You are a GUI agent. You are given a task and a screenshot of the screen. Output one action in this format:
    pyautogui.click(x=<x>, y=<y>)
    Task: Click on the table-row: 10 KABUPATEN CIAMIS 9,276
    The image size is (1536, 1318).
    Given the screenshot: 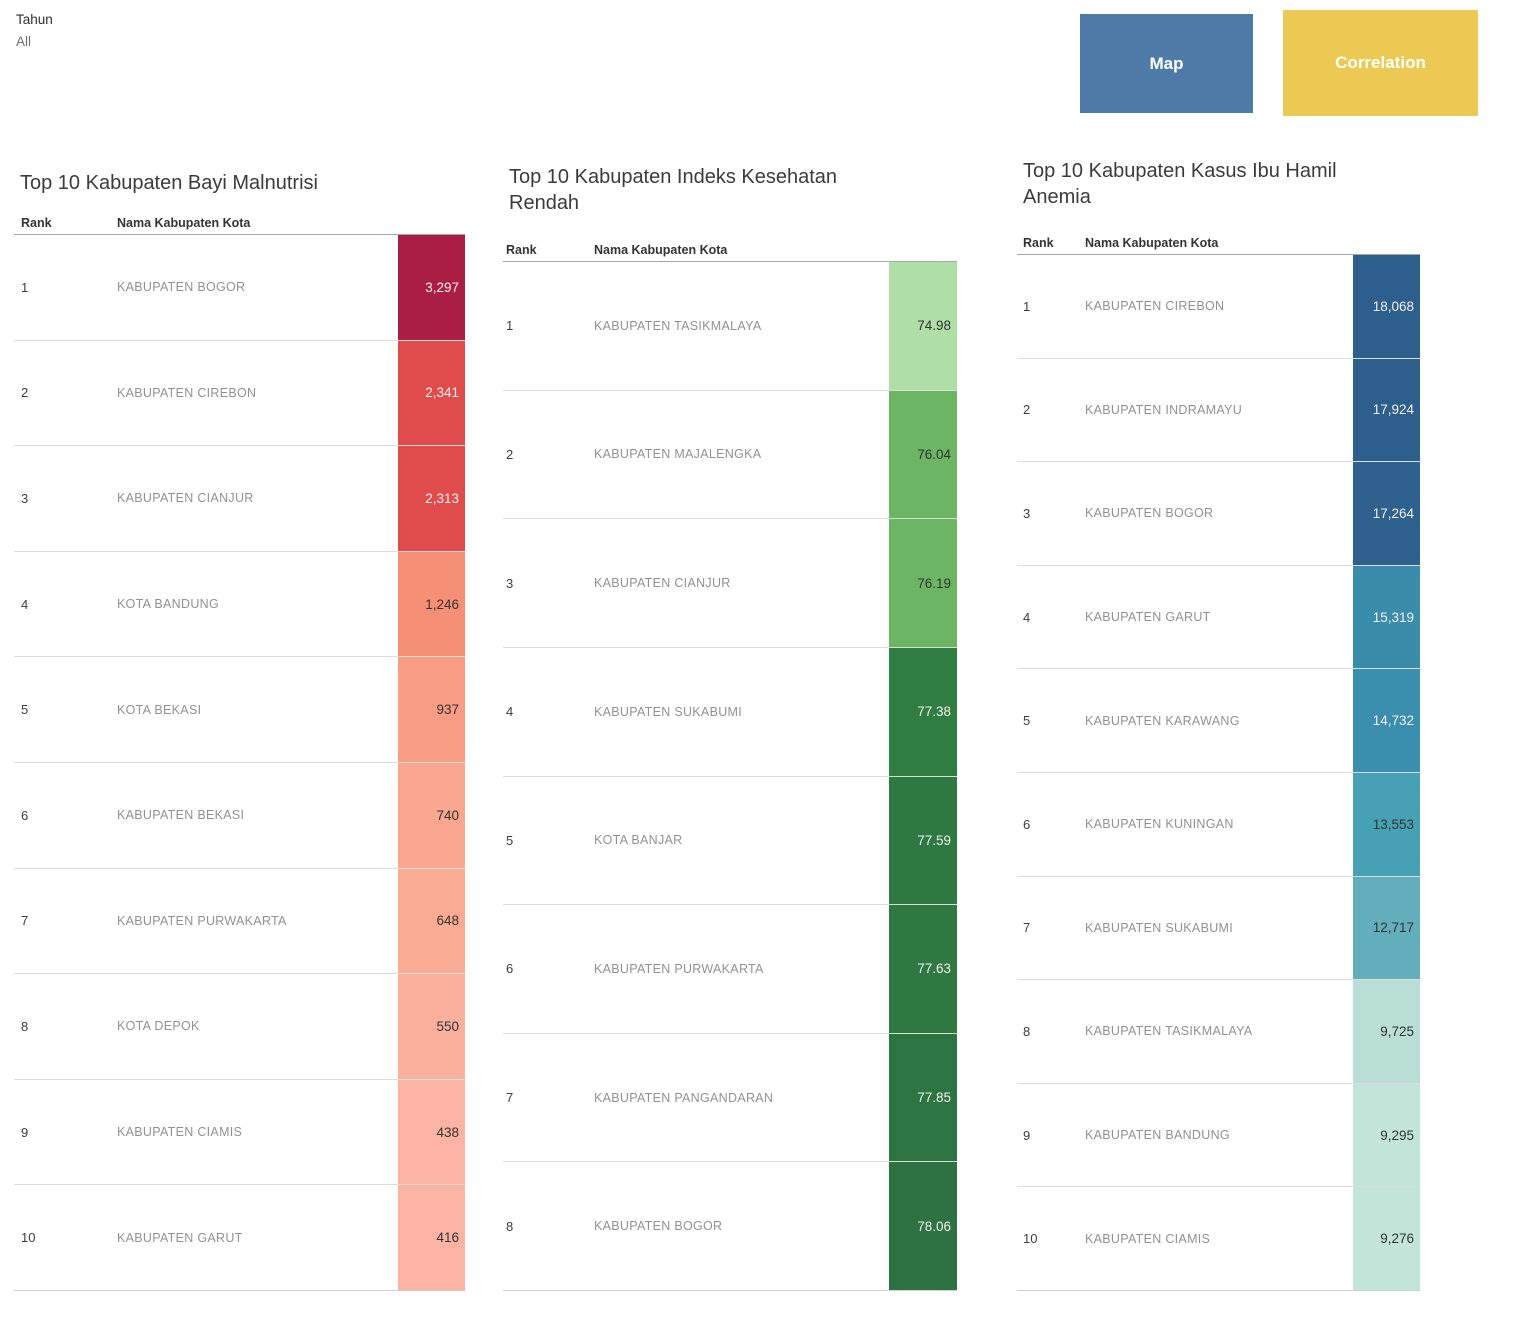 What is the action you would take?
    pyautogui.click(x=1218, y=1238)
    